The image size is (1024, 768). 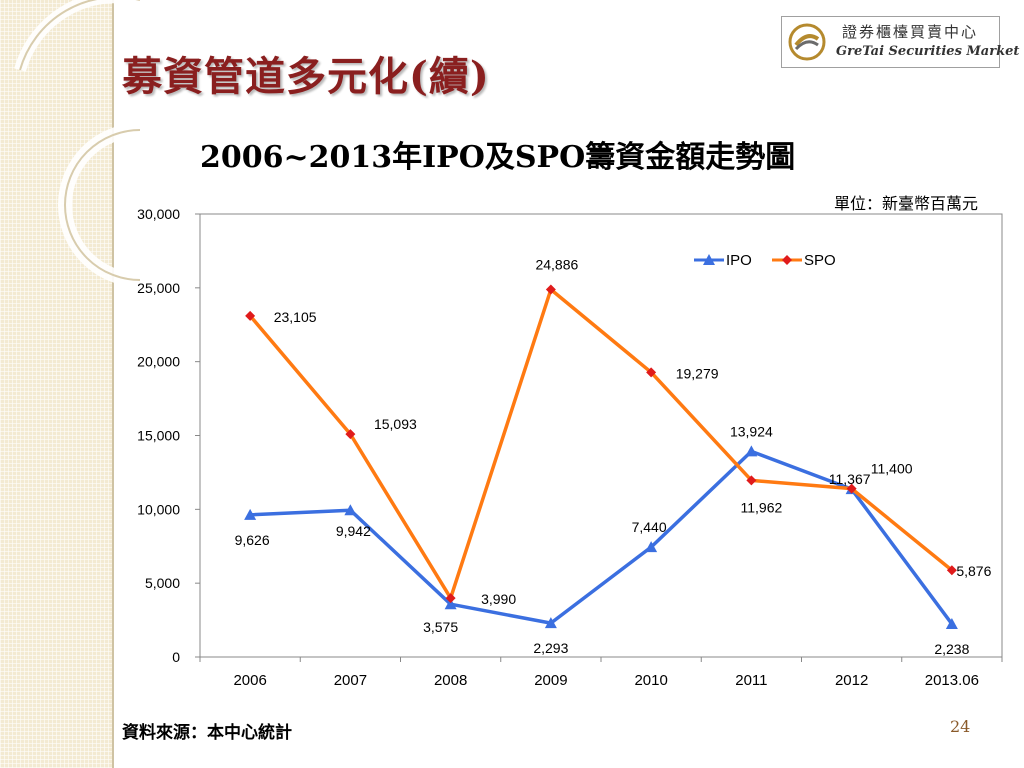 I want to click on spo-data-label: 5,876, so click(x=973, y=571).